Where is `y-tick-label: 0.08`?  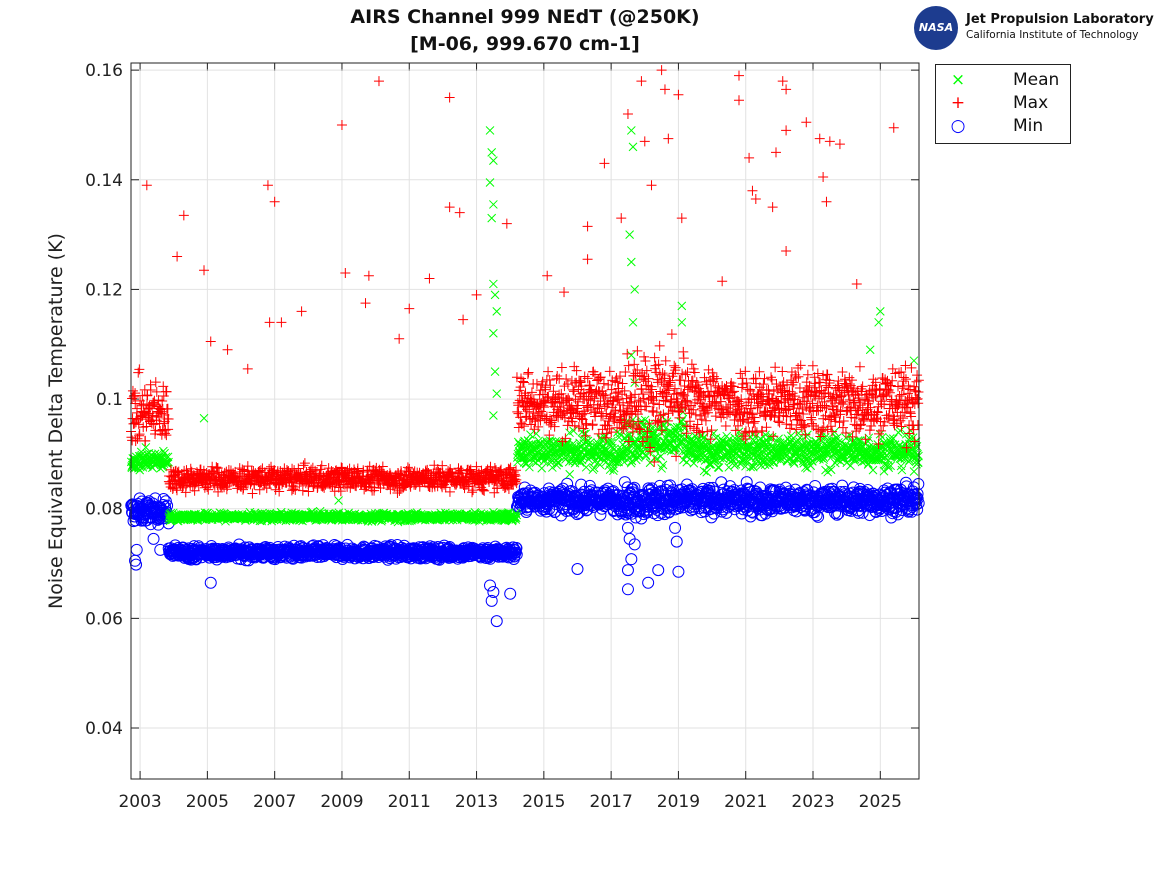
y-tick-label: 0.08 is located at coordinates (104, 510).